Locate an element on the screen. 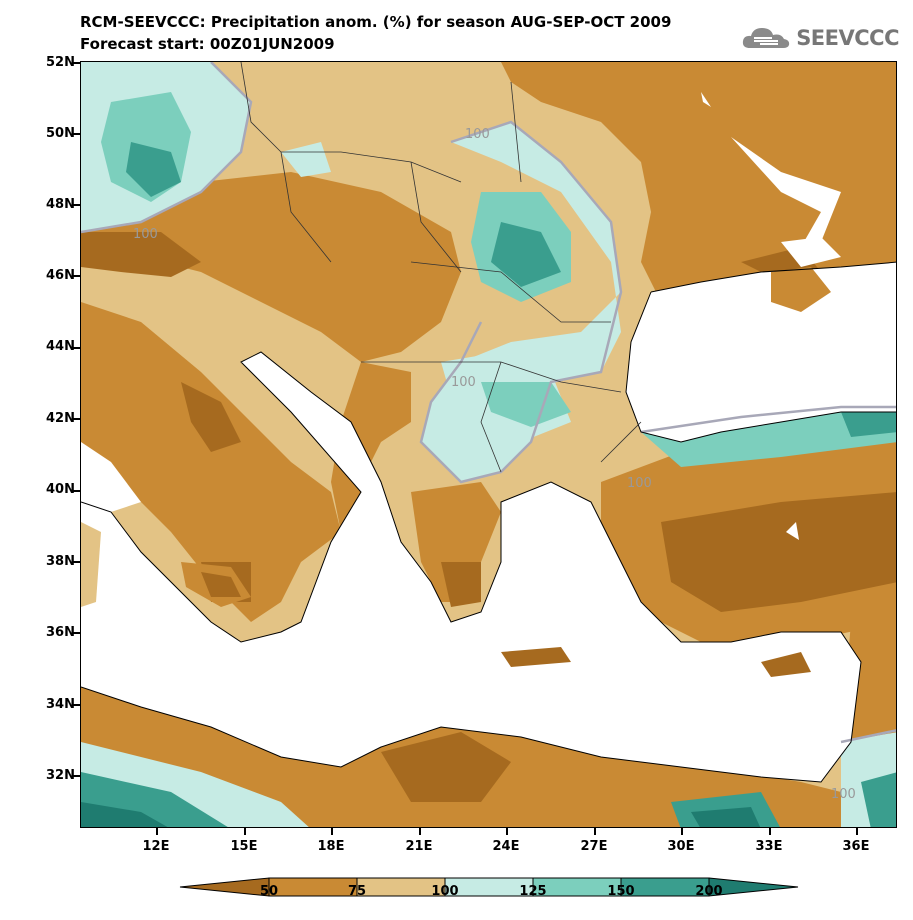 This screenshot has width=913, height=920. colorbar-label: 75 is located at coordinates (357, 891).